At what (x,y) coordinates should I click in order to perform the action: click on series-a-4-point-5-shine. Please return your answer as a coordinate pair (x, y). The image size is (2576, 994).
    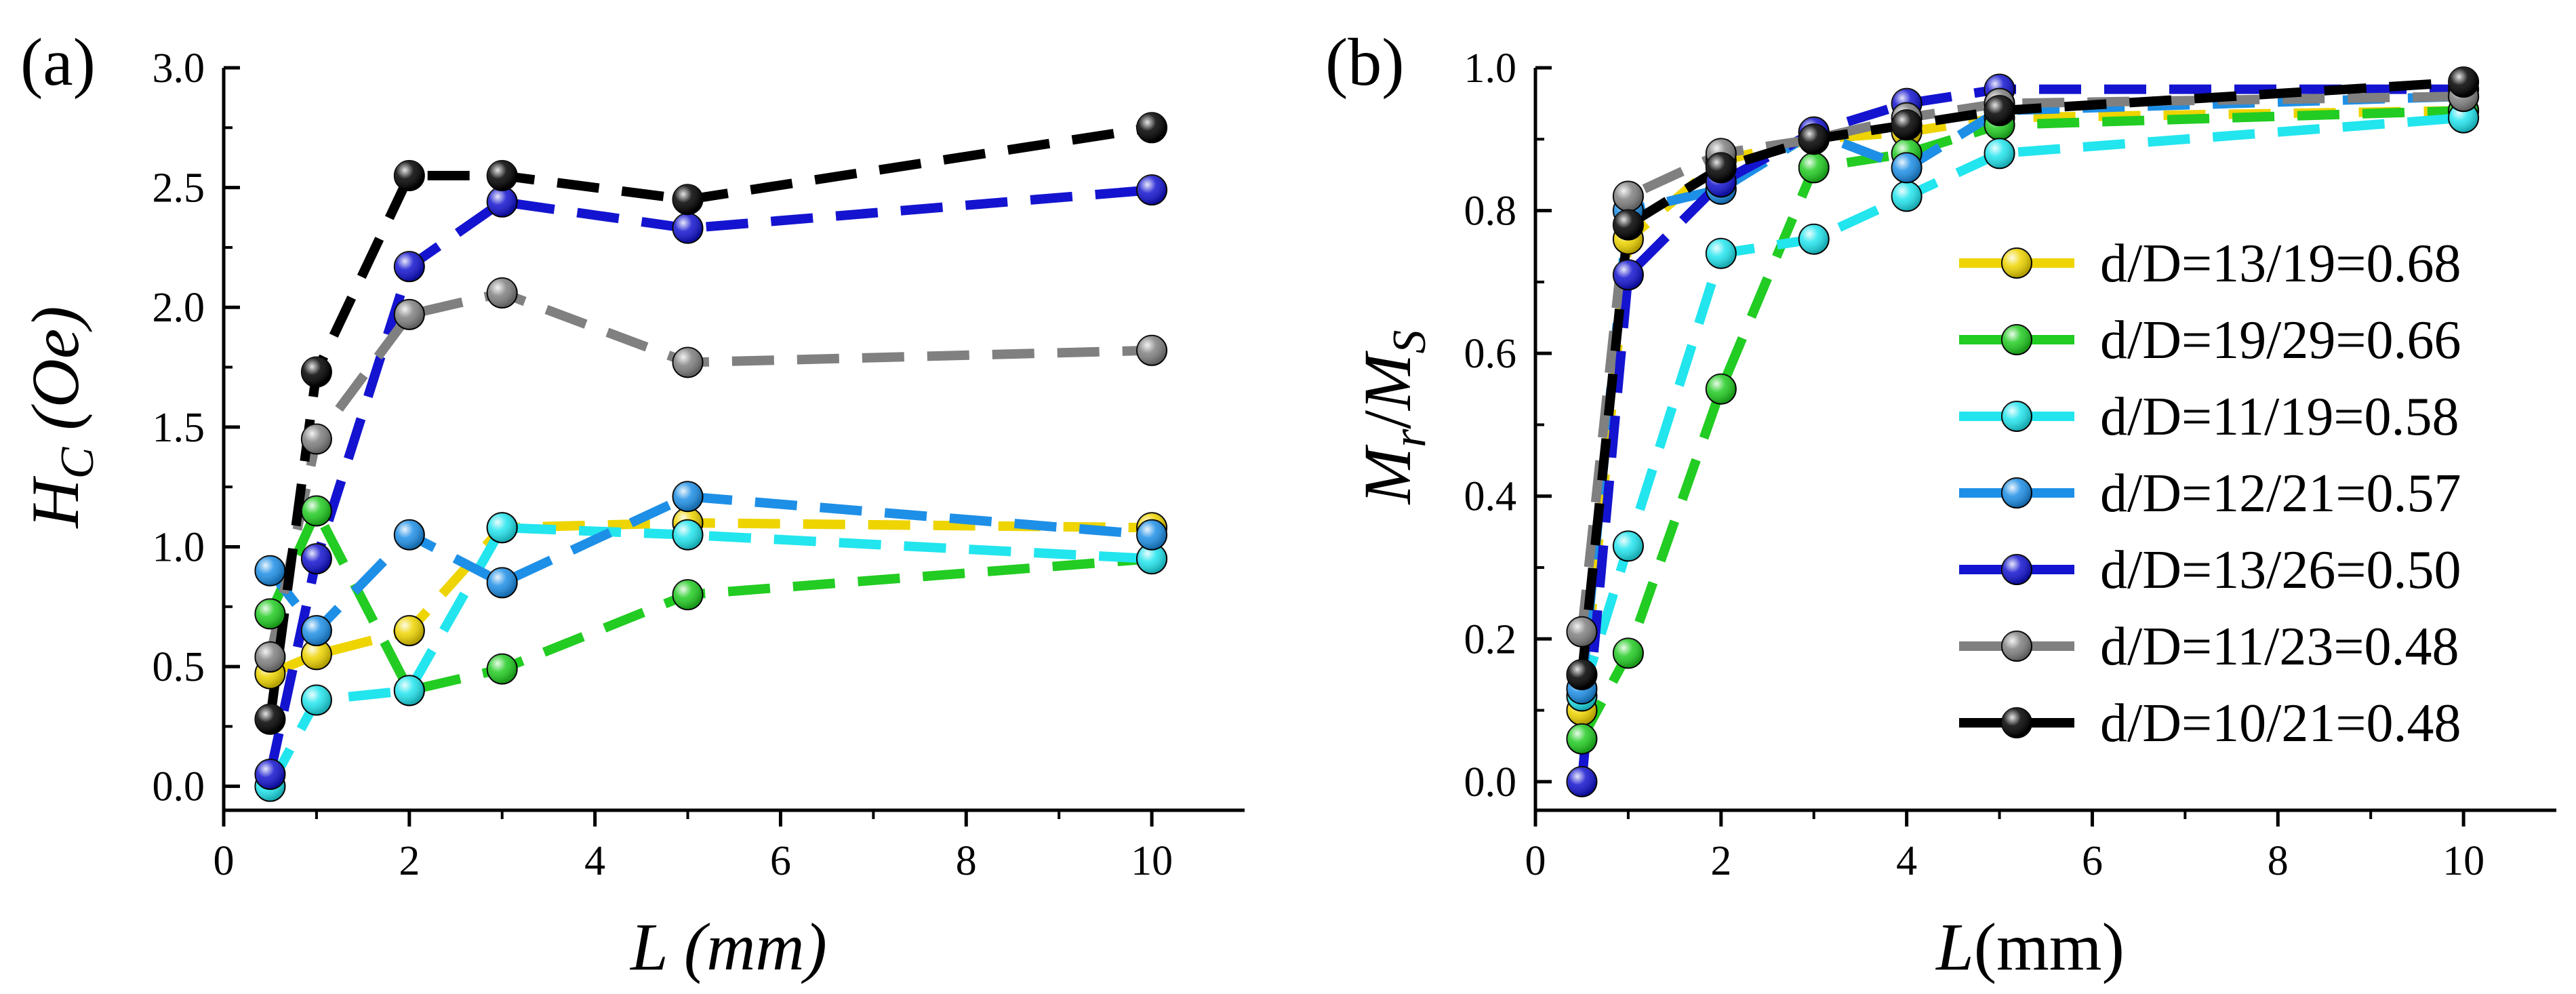
    Looking at the image, I should click on (1152, 190).